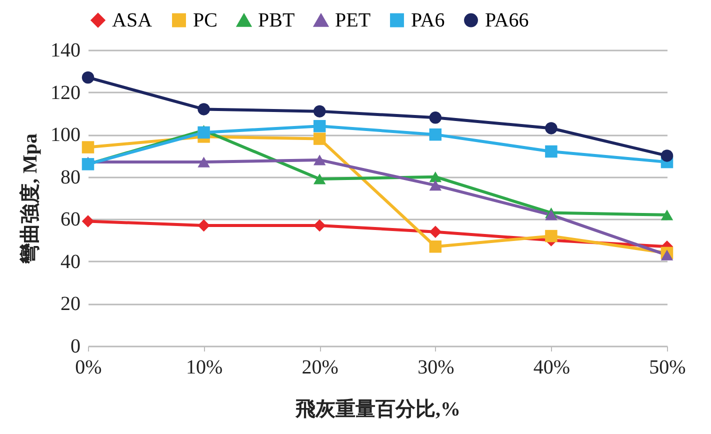 Image resolution: width=711 pixels, height=434 pixels. What do you see at coordinates (65, 51) in the screenshot?
I see `y-tick-label: 140` at bounding box center [65, 51].